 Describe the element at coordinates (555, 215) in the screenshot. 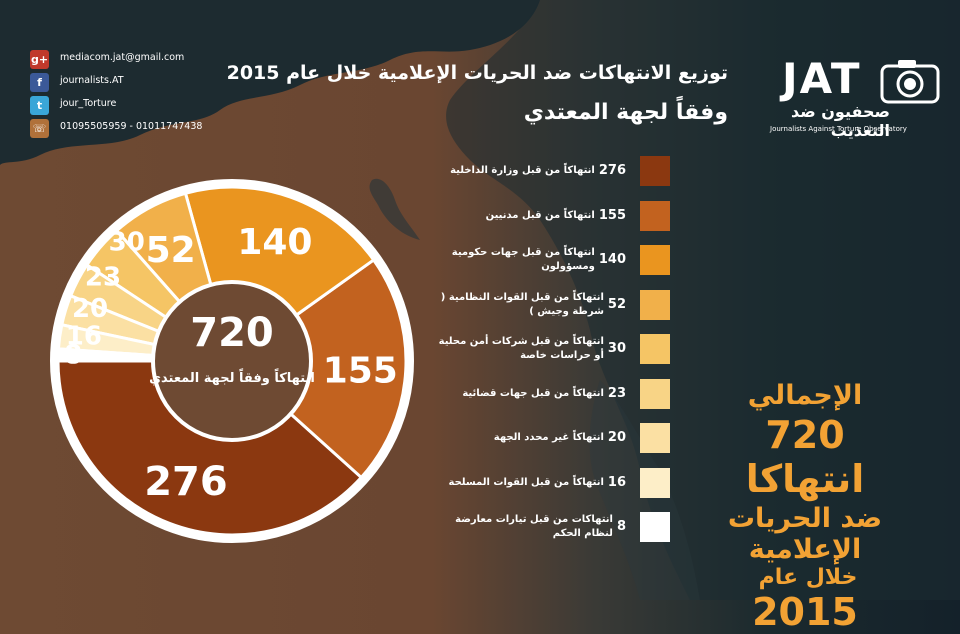

I see `legend-label-2: 155 انتهاكاً من قبل مدنيين` at that location.